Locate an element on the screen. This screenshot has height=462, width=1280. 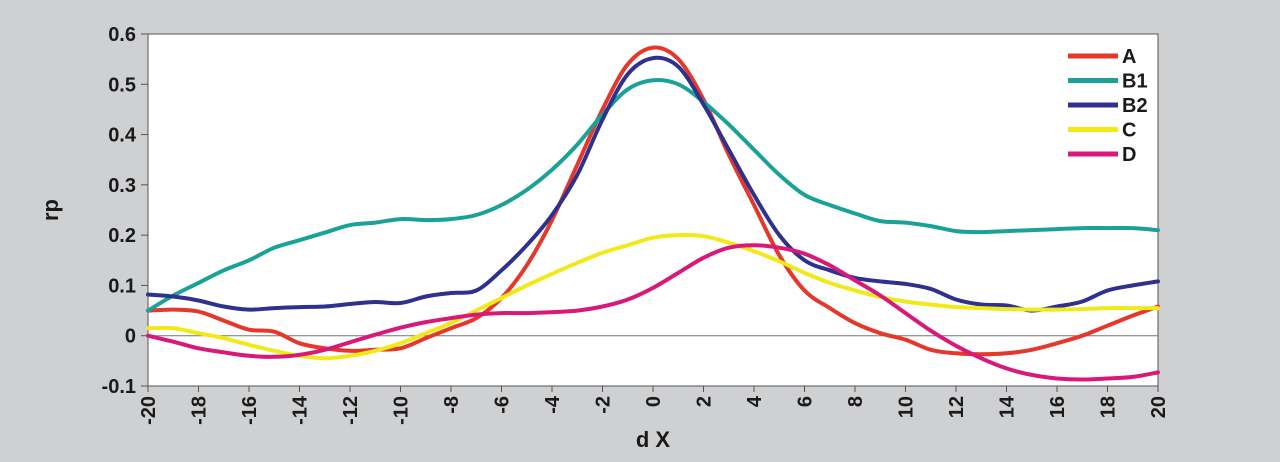
y-tick-label: 0.3 is located at coordinates (122, 186).